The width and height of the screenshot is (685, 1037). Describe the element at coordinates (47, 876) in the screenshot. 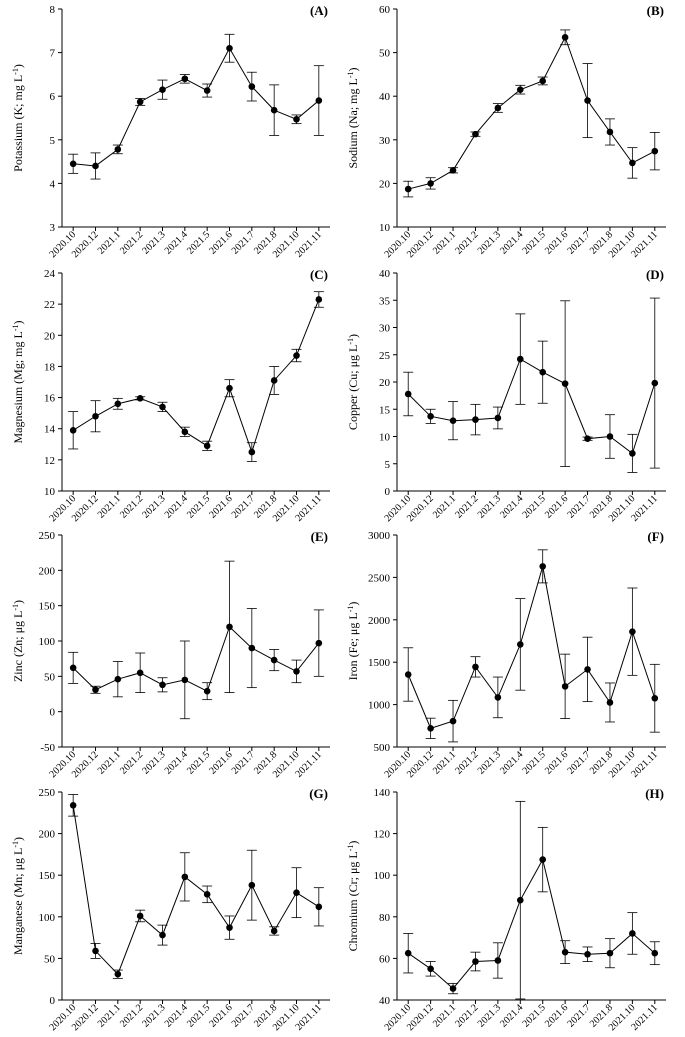

I see `y-tick-label: 150` at that location.